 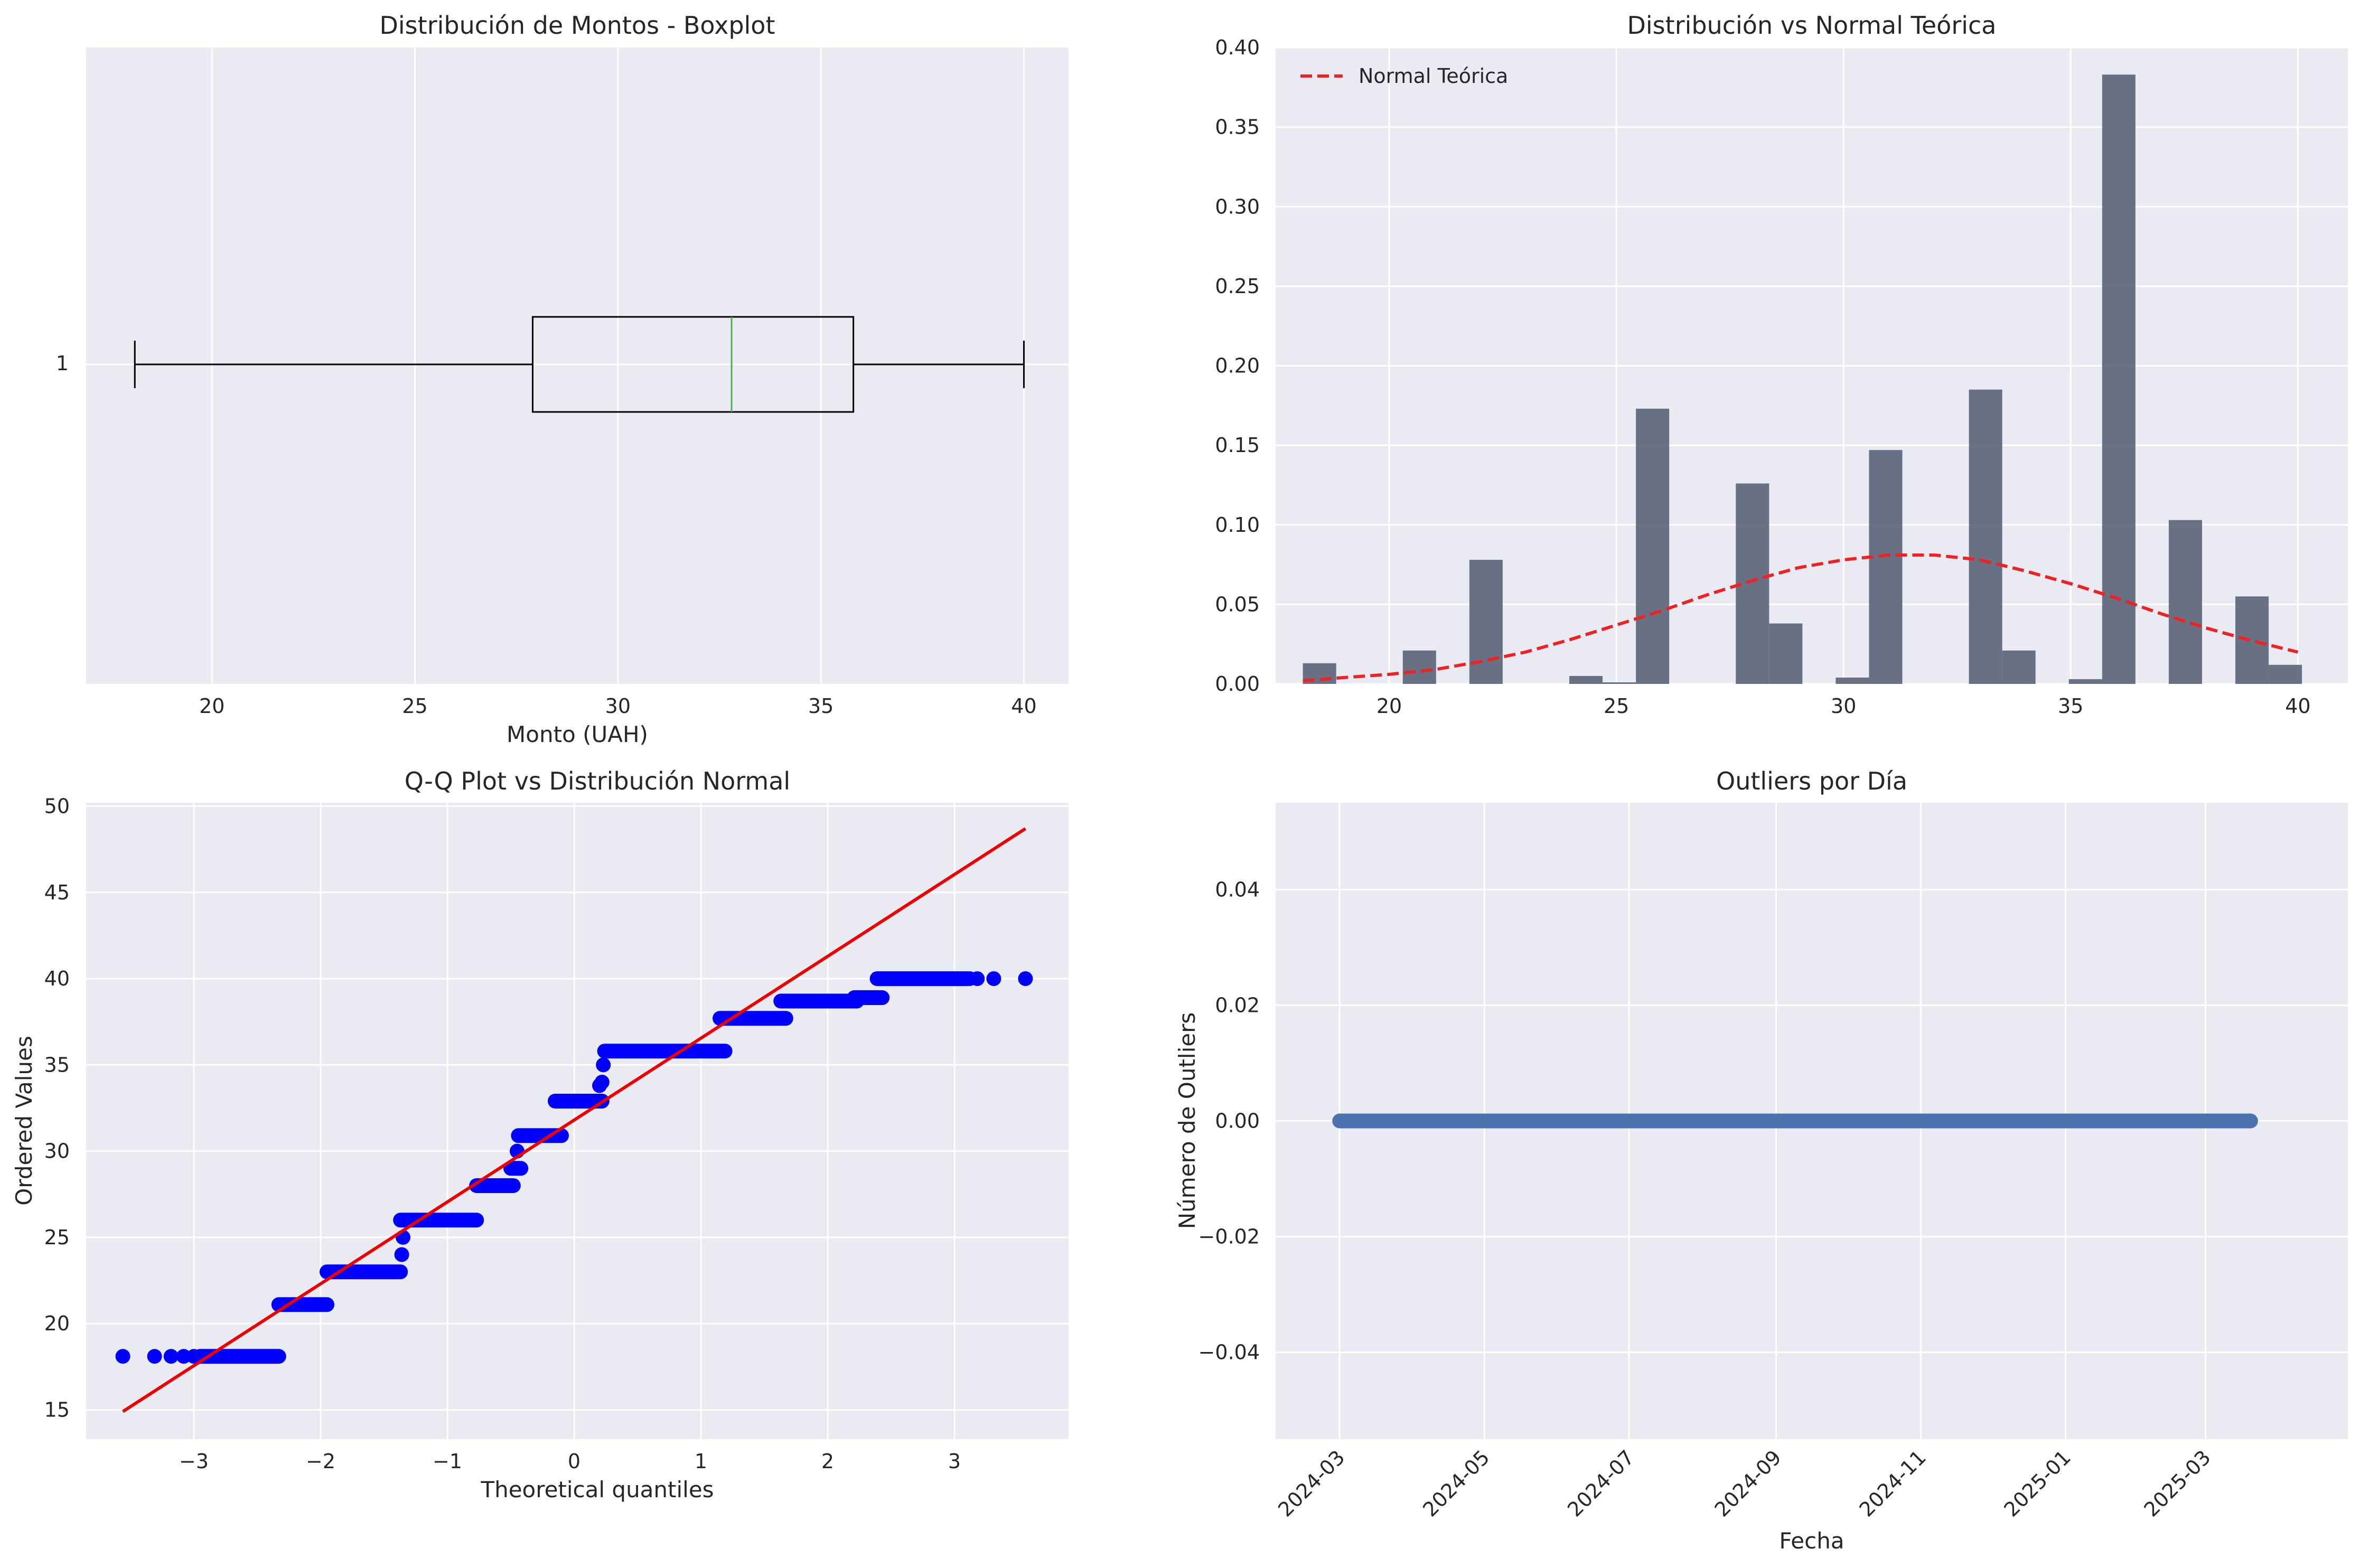 I want to click on histogram-title: Distribución vs Normal Teórica, so click(x=1812, y=26).